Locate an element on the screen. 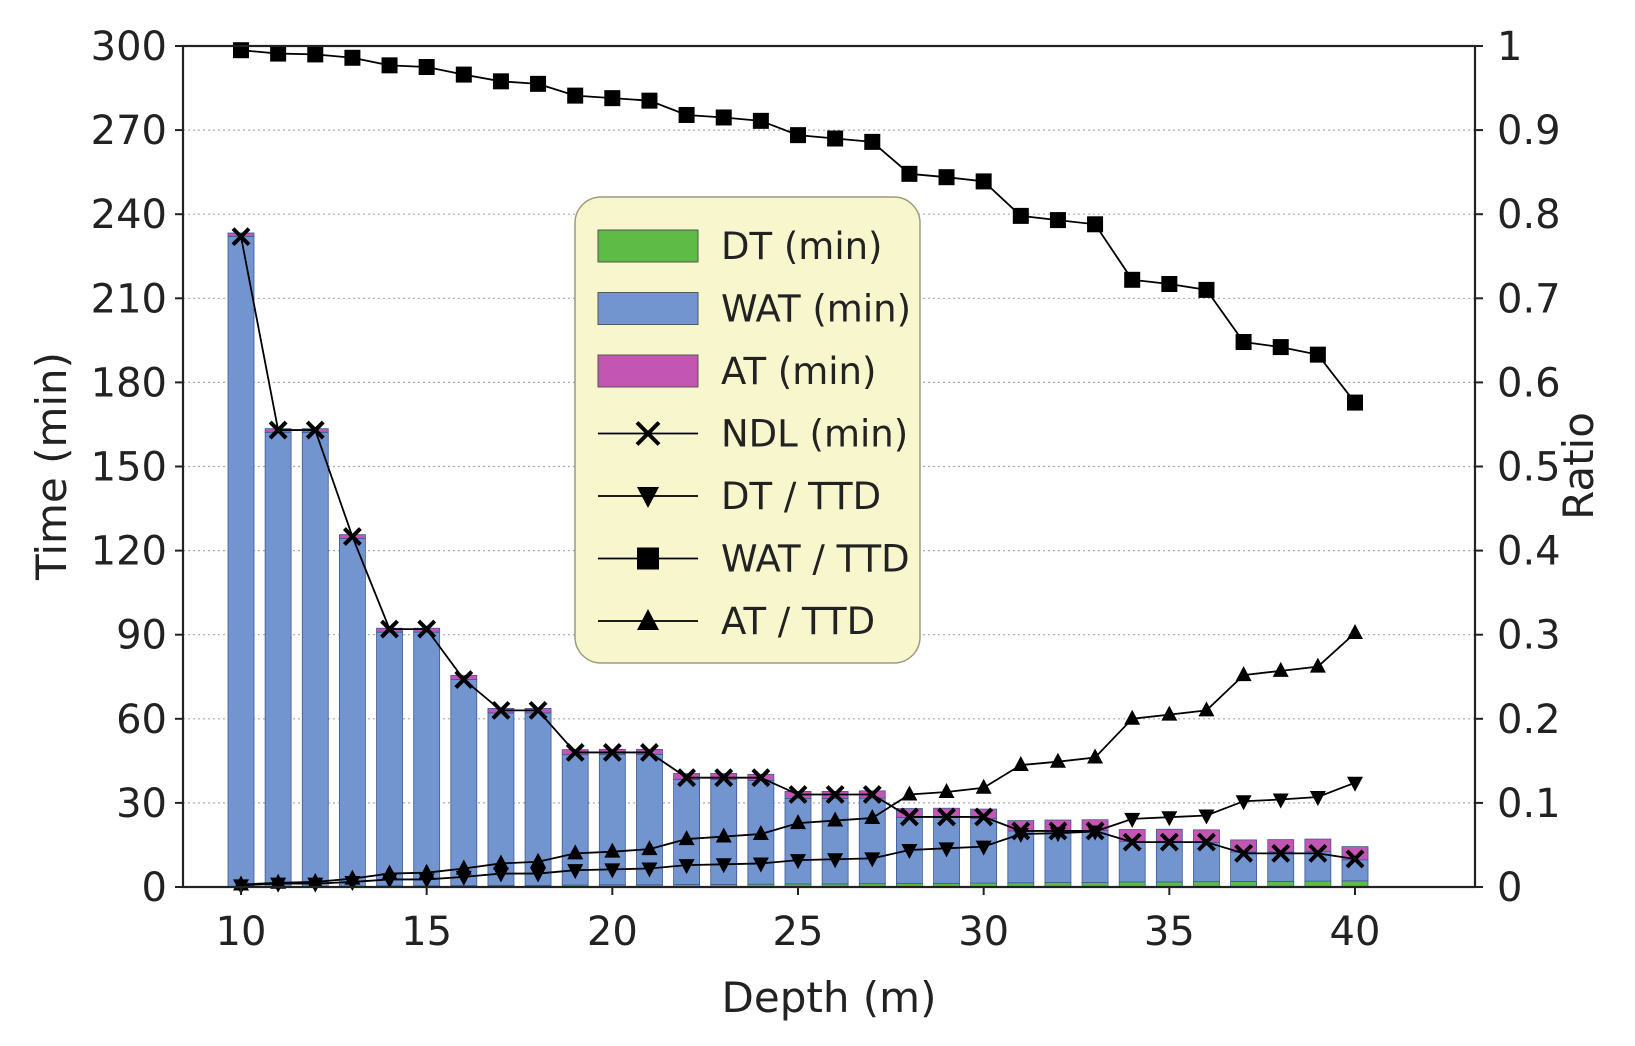 The image size is (1635, 1046). y-tick-label: 30 is located at coordinates (141, 804).